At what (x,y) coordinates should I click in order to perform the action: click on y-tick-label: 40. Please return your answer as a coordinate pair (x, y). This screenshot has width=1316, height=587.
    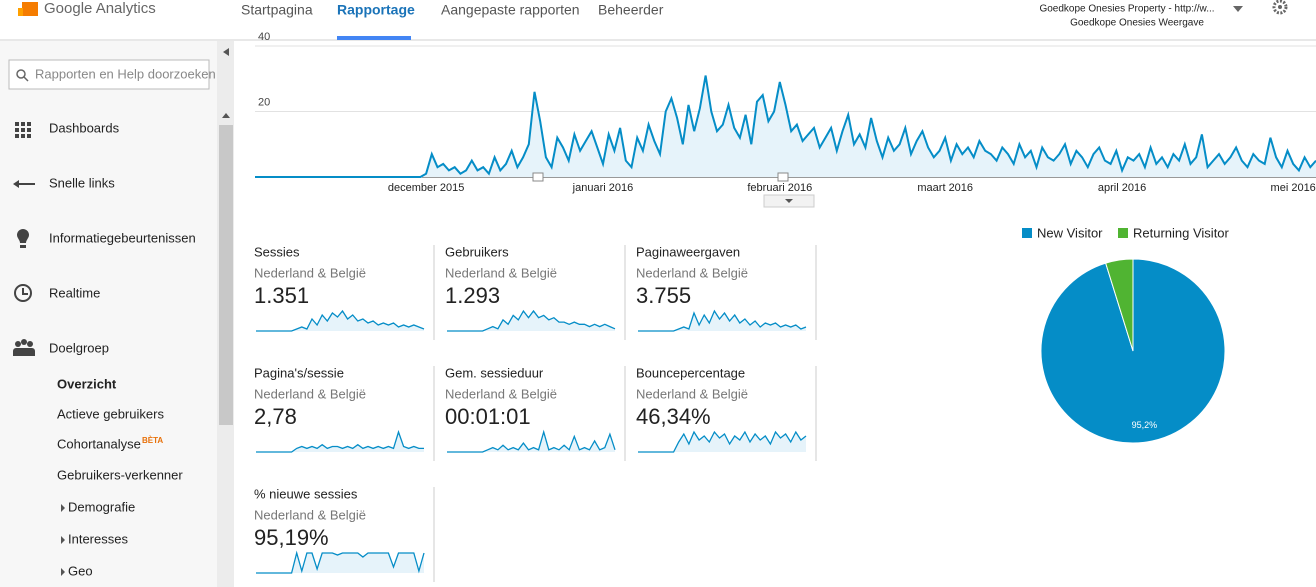
    Looking at the image, I should click on (264, 37).